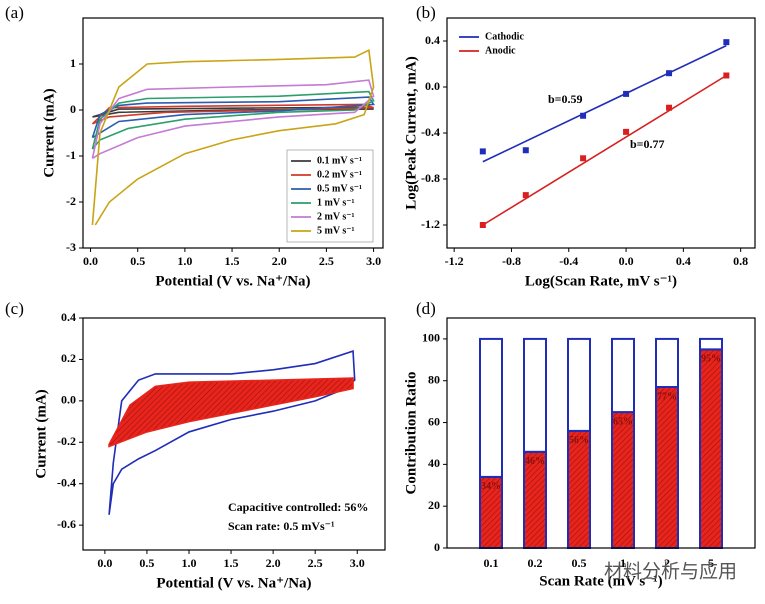 The width and height of the screenshot is (765, 604). Describe the element at coordinates (339, 160) in the screenshot. I see `legend-label: 0.1 mV s⁻¹` at that location.